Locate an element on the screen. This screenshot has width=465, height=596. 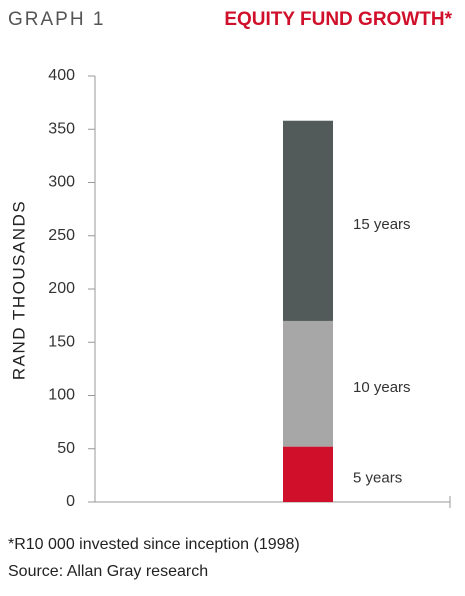
y-tick-label: 150 is located at coordinates (61, 341).